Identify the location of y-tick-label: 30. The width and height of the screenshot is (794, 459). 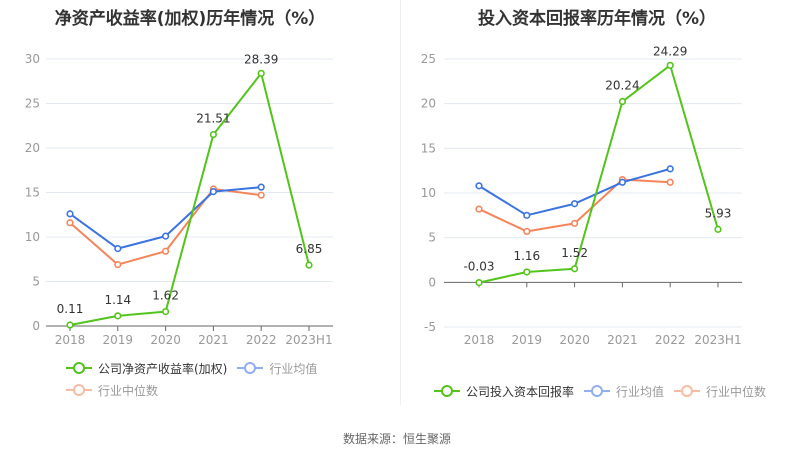
(32, 59).